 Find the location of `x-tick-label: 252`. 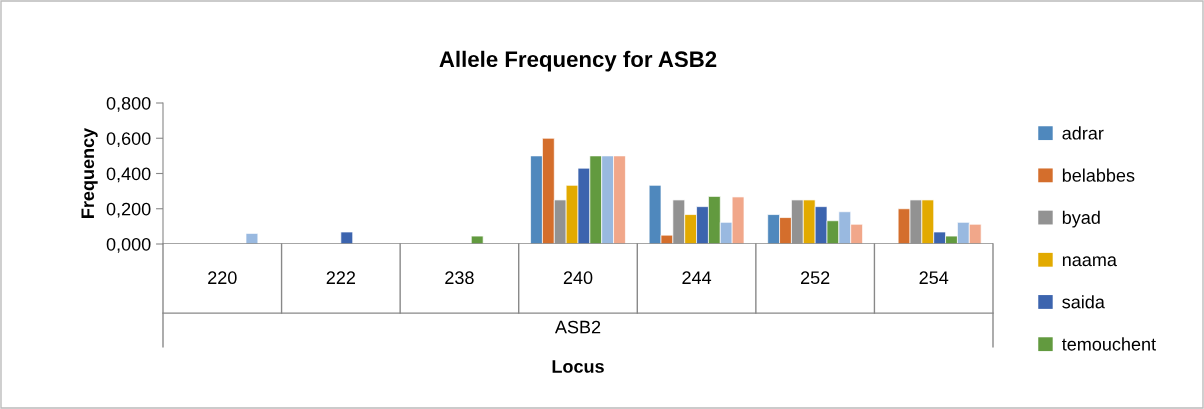

x-tick-label: 252 is located at coordinates (815, 278).